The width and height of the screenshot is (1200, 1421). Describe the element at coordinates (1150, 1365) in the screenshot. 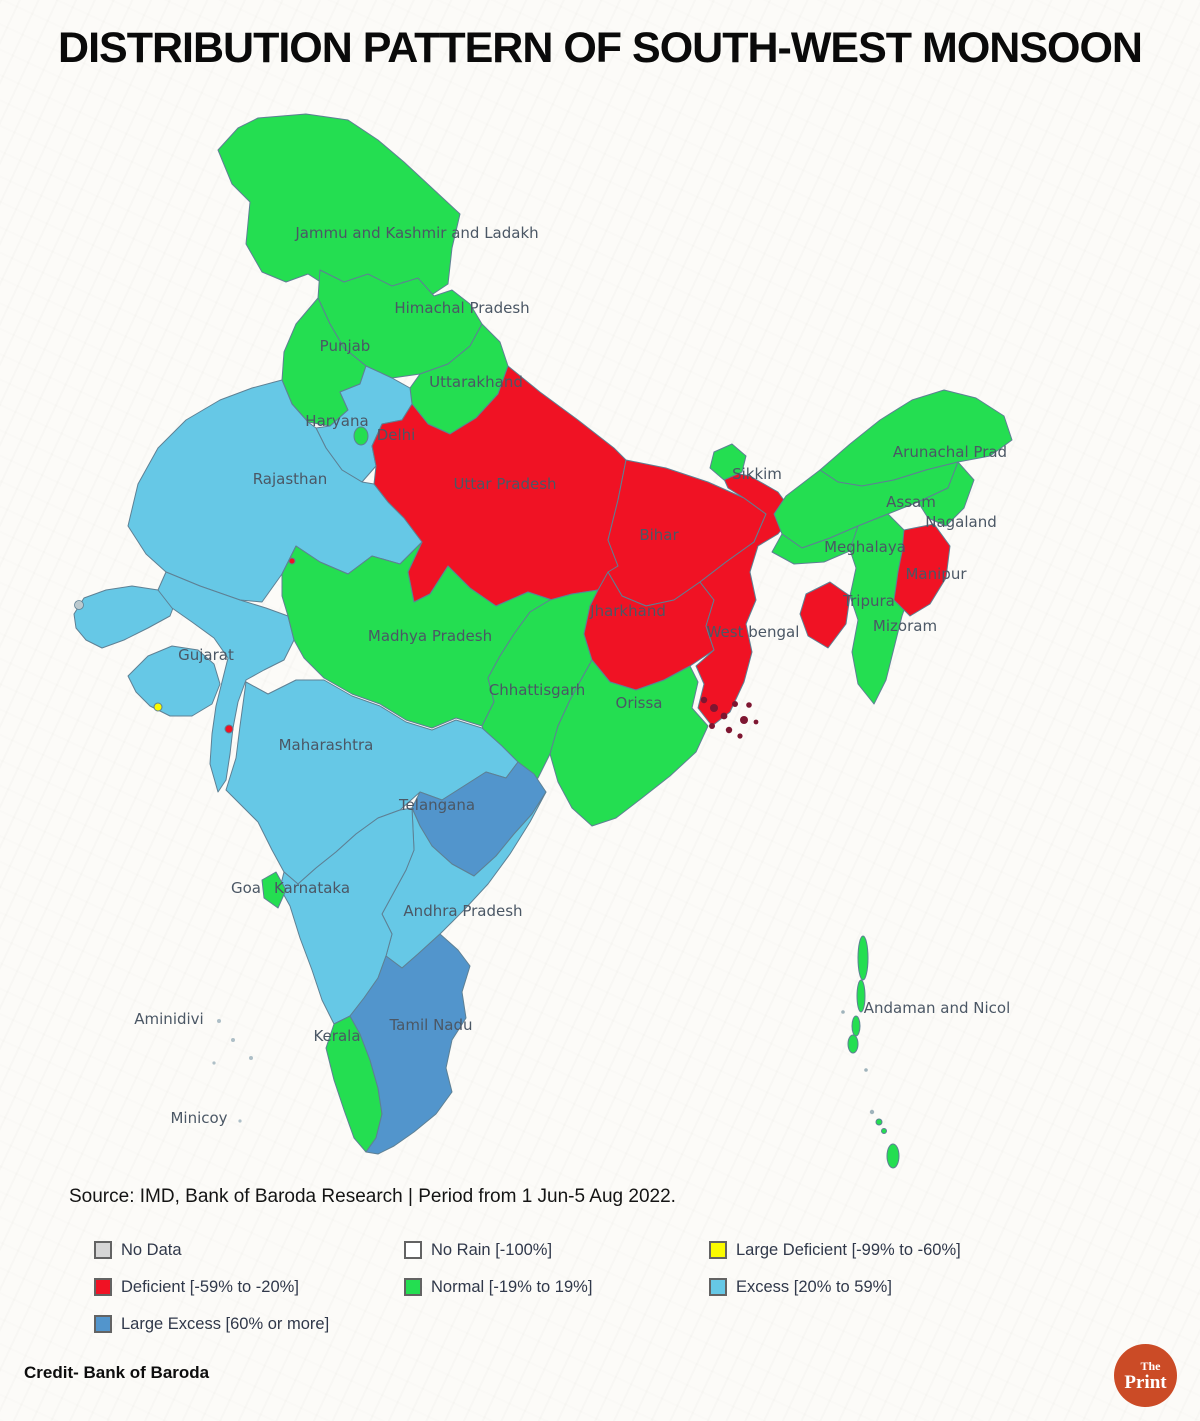

I see `logo-text-the: The` at that location.